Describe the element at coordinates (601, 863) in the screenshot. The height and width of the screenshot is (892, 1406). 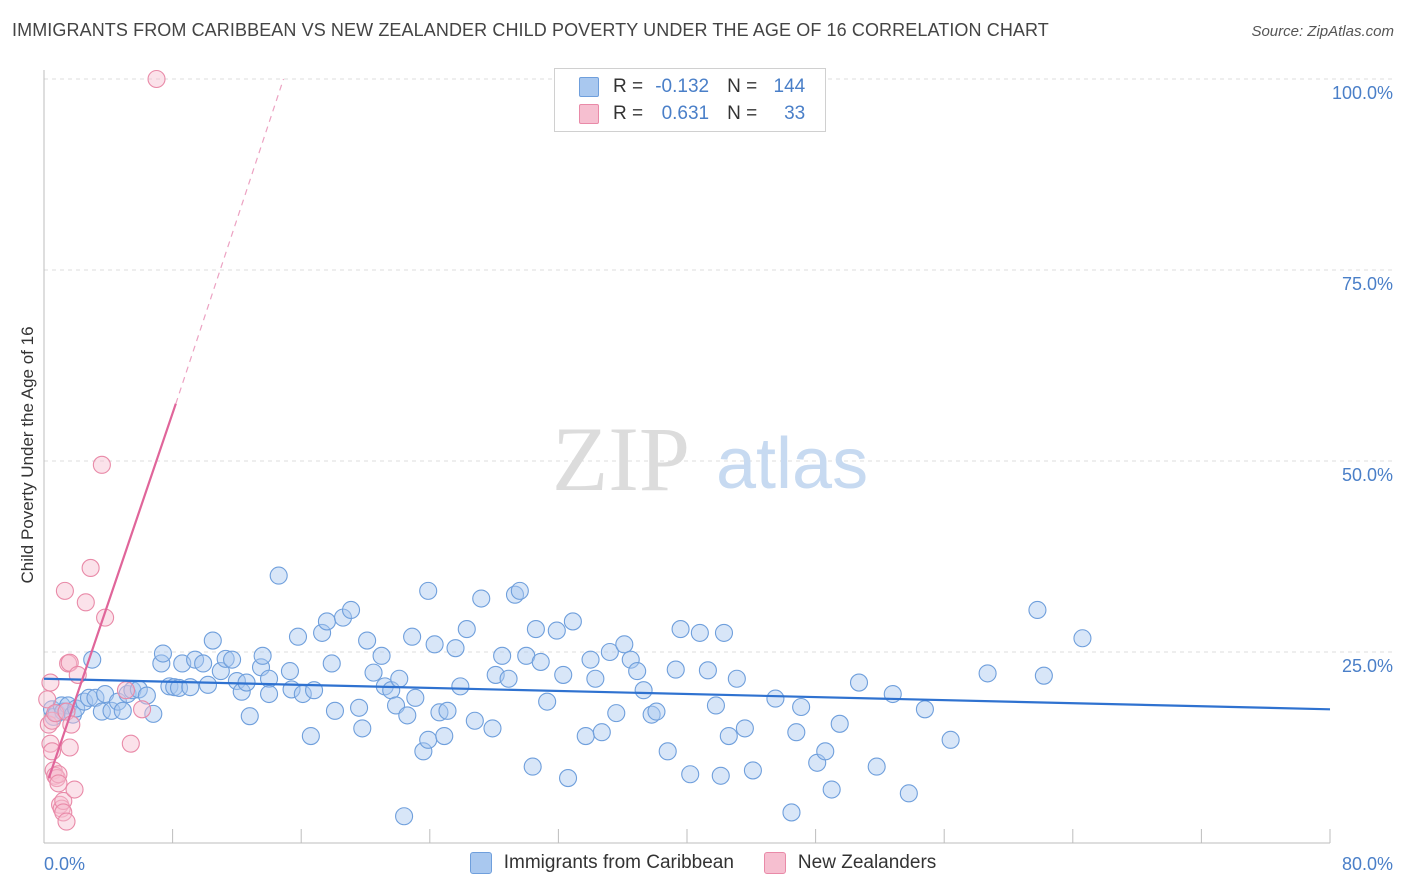
I see `legend-item-caribbean: Immigrants from Caribbean` at that location.